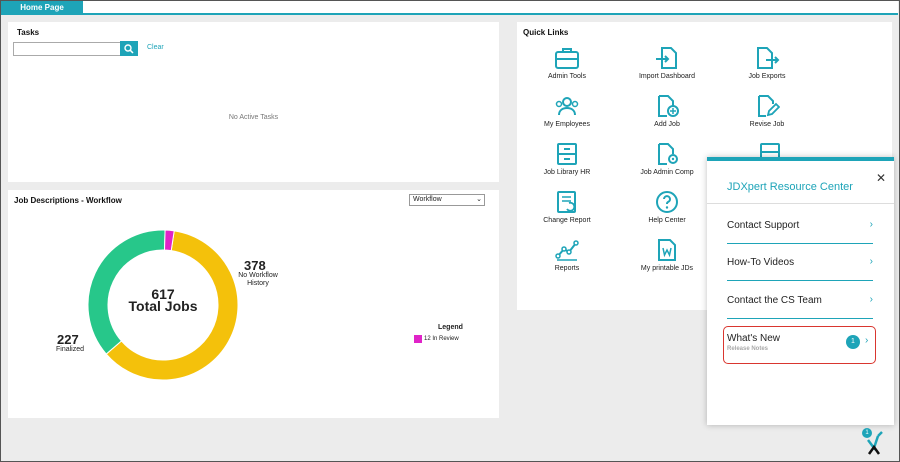  I want to click on contact-cs-team-label: Contact the CS Team, so click(774, 300).